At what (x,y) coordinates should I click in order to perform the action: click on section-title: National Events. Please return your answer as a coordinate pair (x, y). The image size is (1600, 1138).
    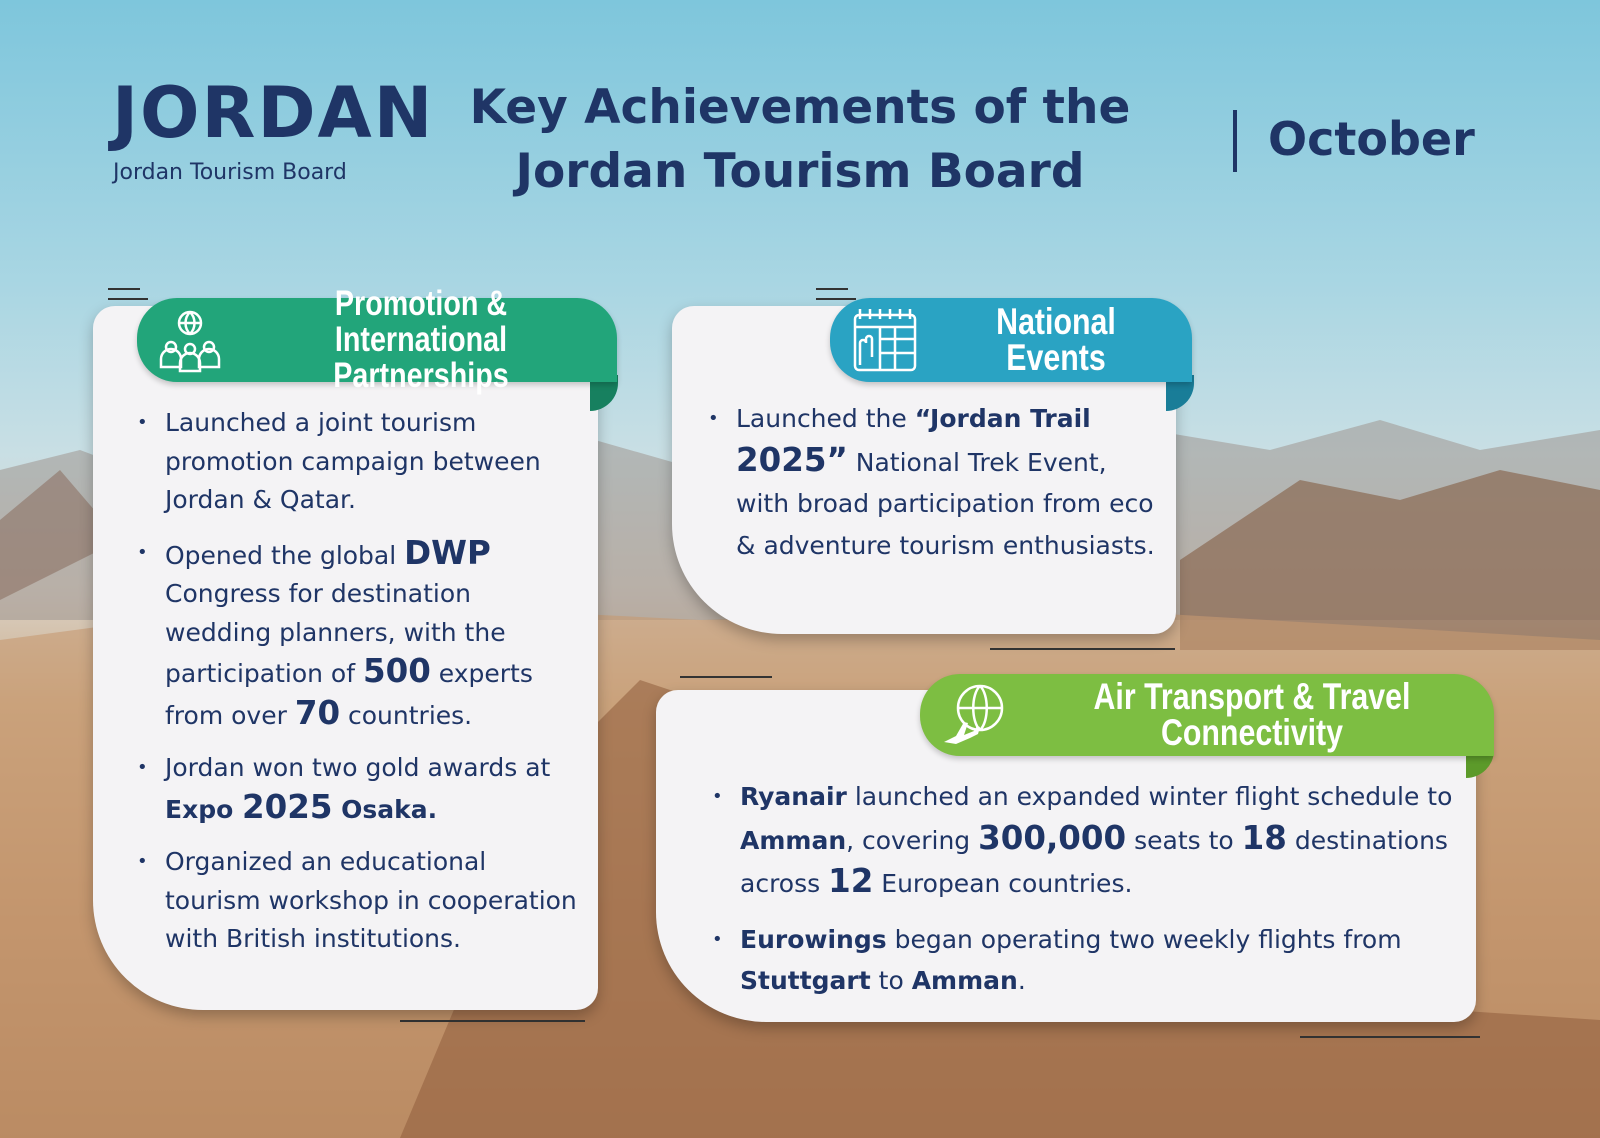
    Looking at the image, I should click on (1056, 339).